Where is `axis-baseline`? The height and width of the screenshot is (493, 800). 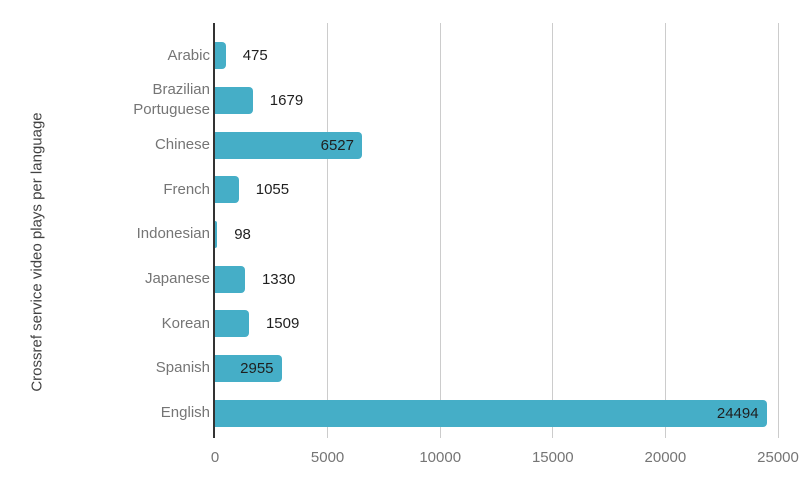 axis-baseline is located at coordinates (214, 230).